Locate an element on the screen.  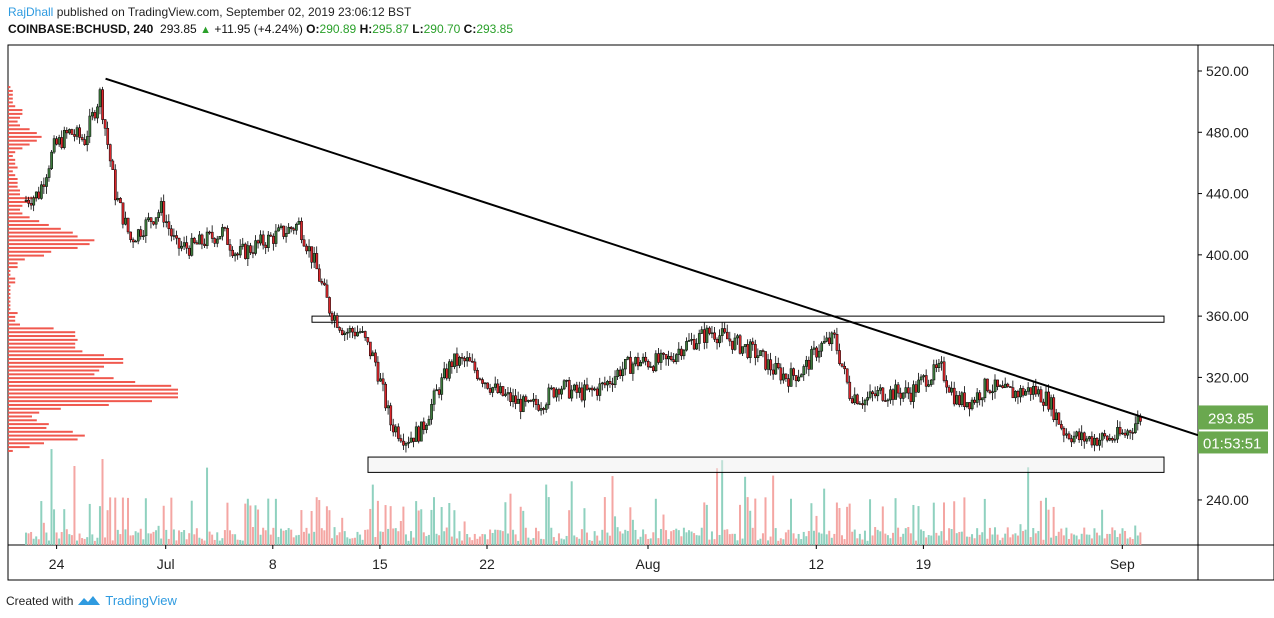
author-link: RajDhall is located at coordinates (31, 12).